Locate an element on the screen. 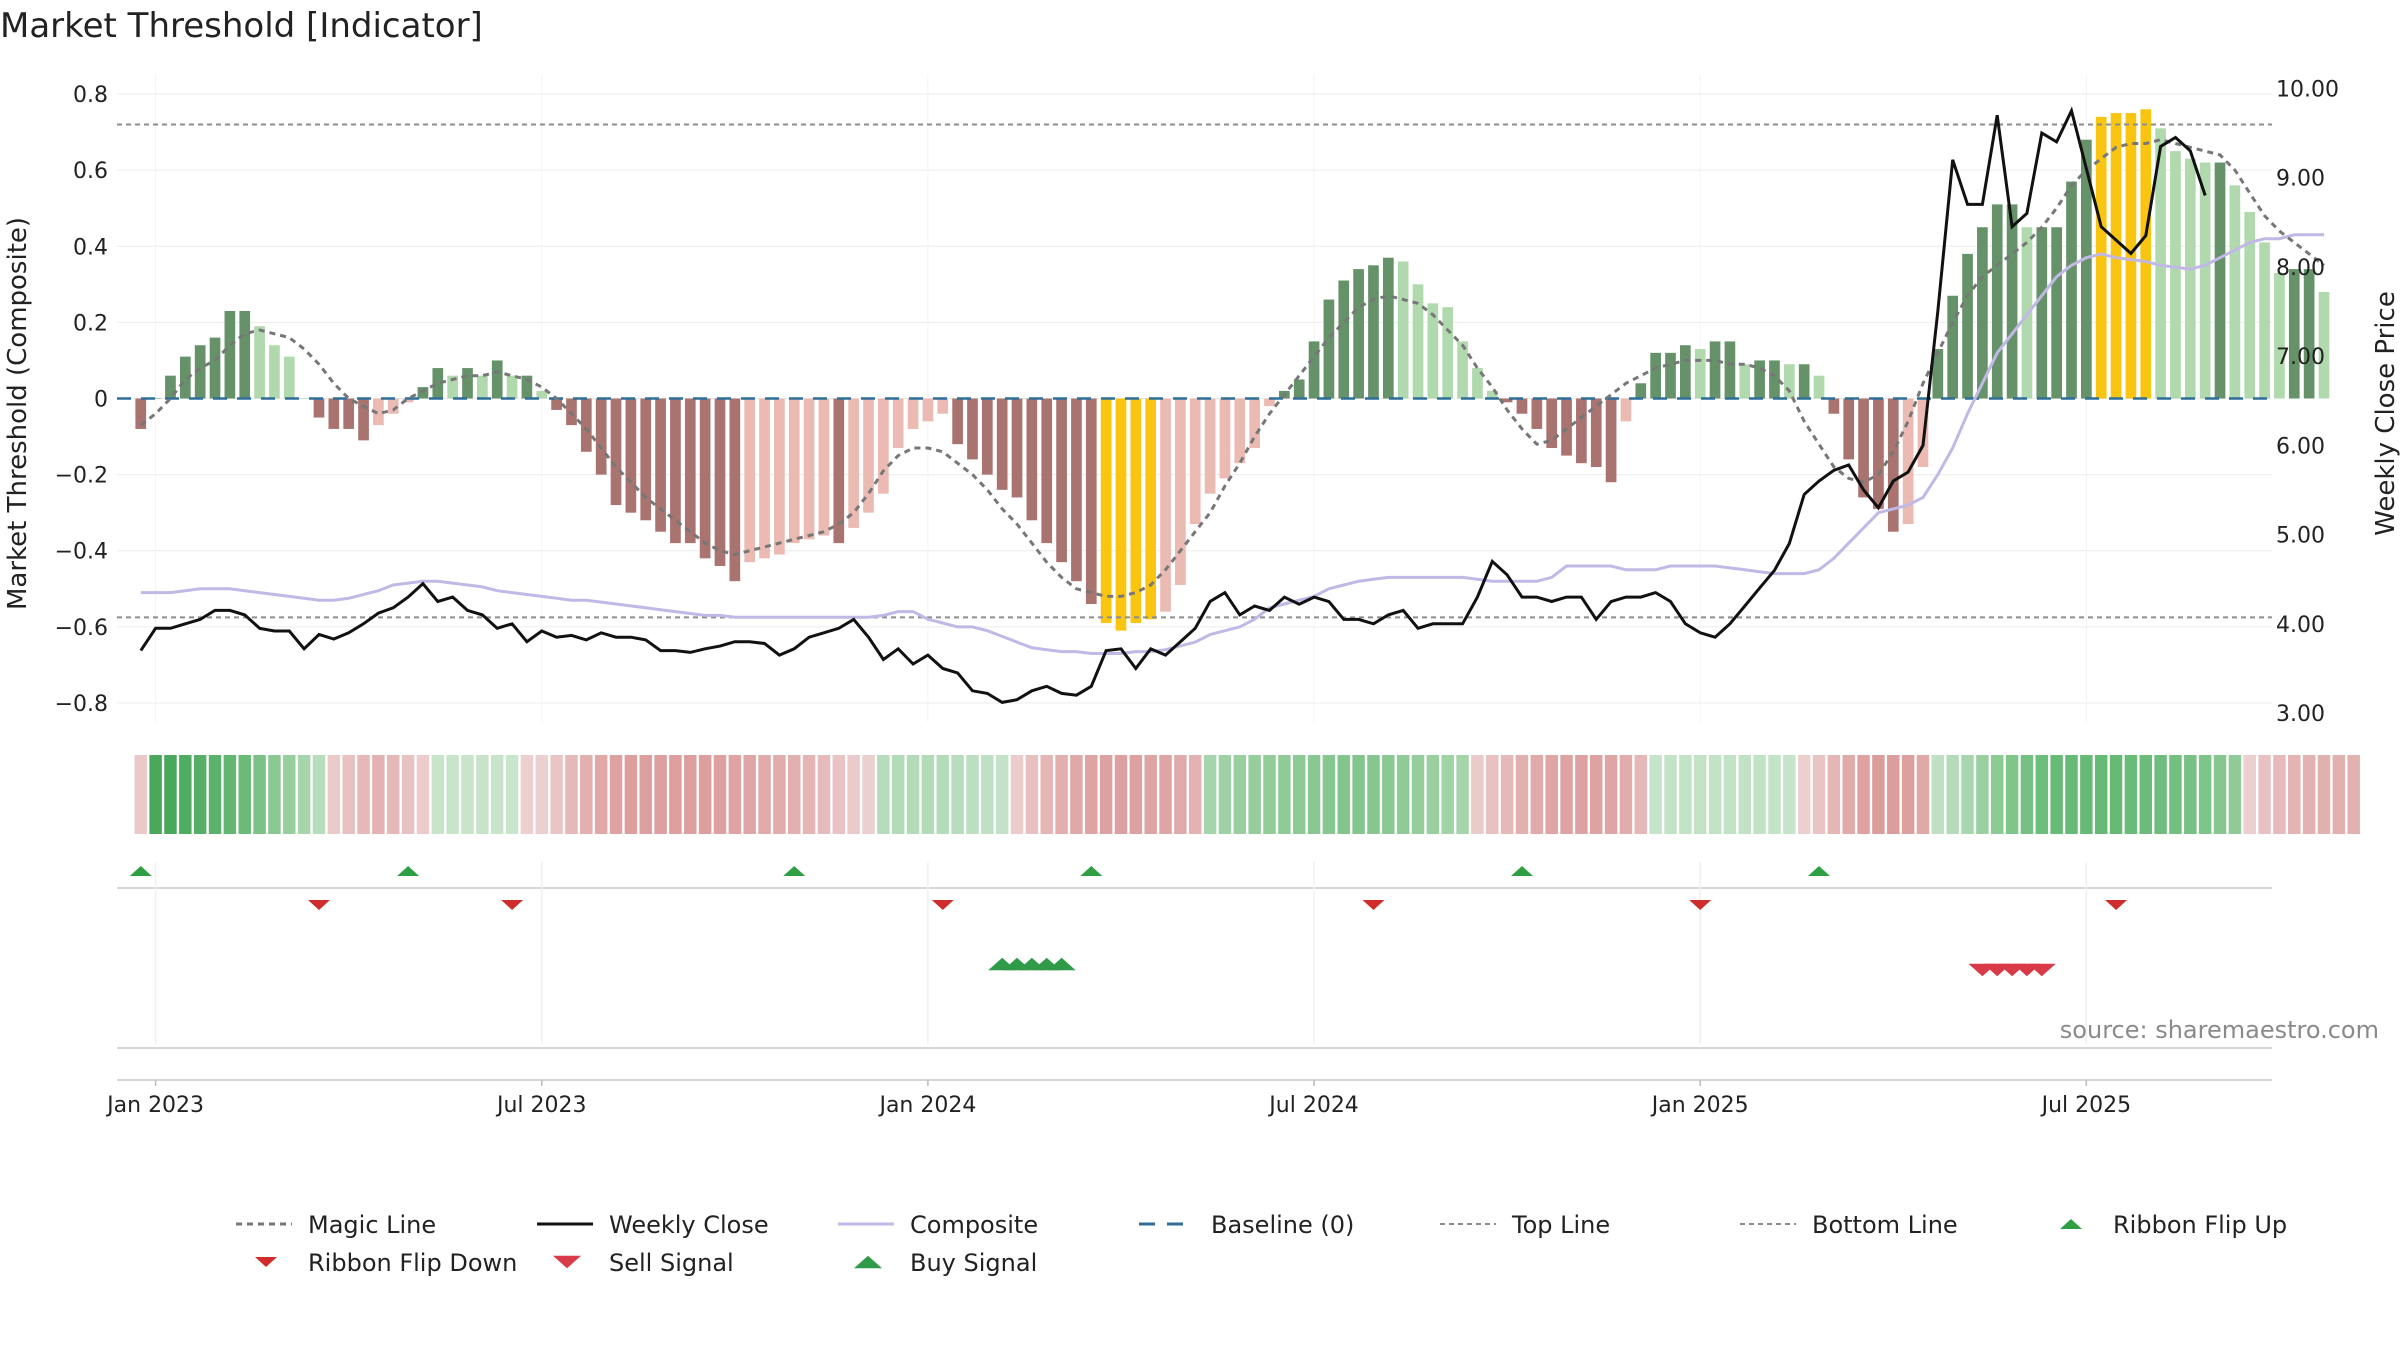 This screenshot has width=2400, height=1350. buy-signal-marker is located at coordinates (1061, 964).